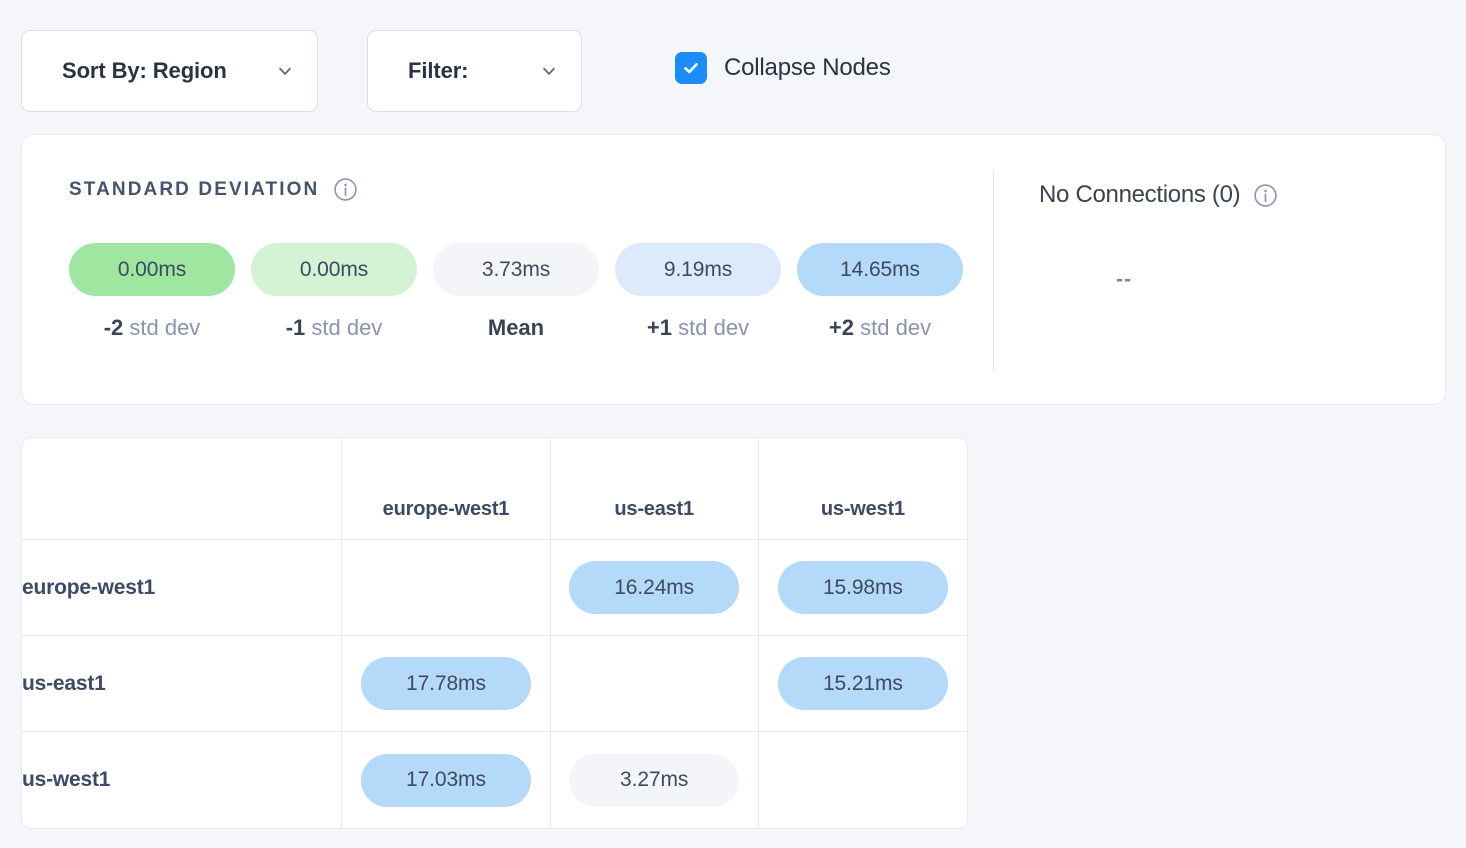  I want to click on std-dev-caption-prefix: -2, so click(113, 327).